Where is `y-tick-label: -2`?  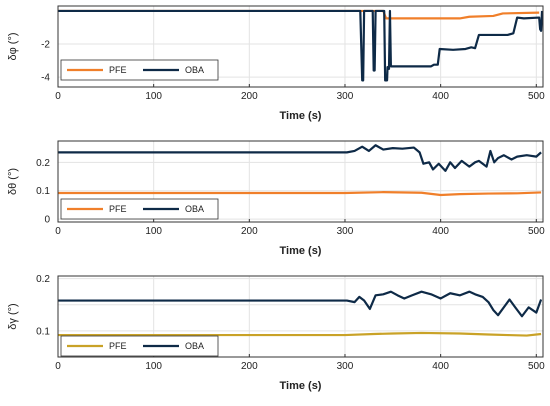
y-tick-label: -2 is located at coordinates (45, 45).